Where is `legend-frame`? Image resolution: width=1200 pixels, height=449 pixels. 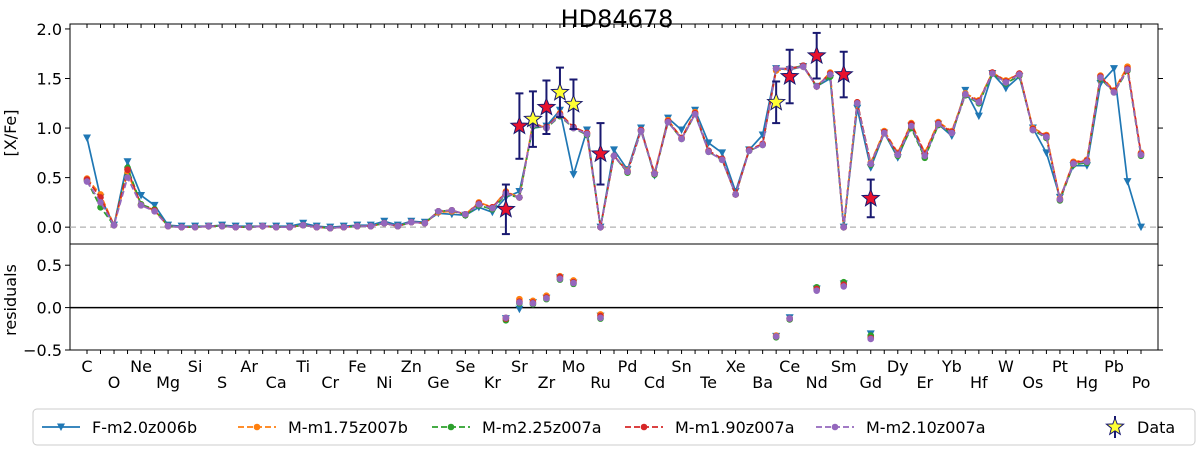
legend-frame is located at coordinates (614, 427).